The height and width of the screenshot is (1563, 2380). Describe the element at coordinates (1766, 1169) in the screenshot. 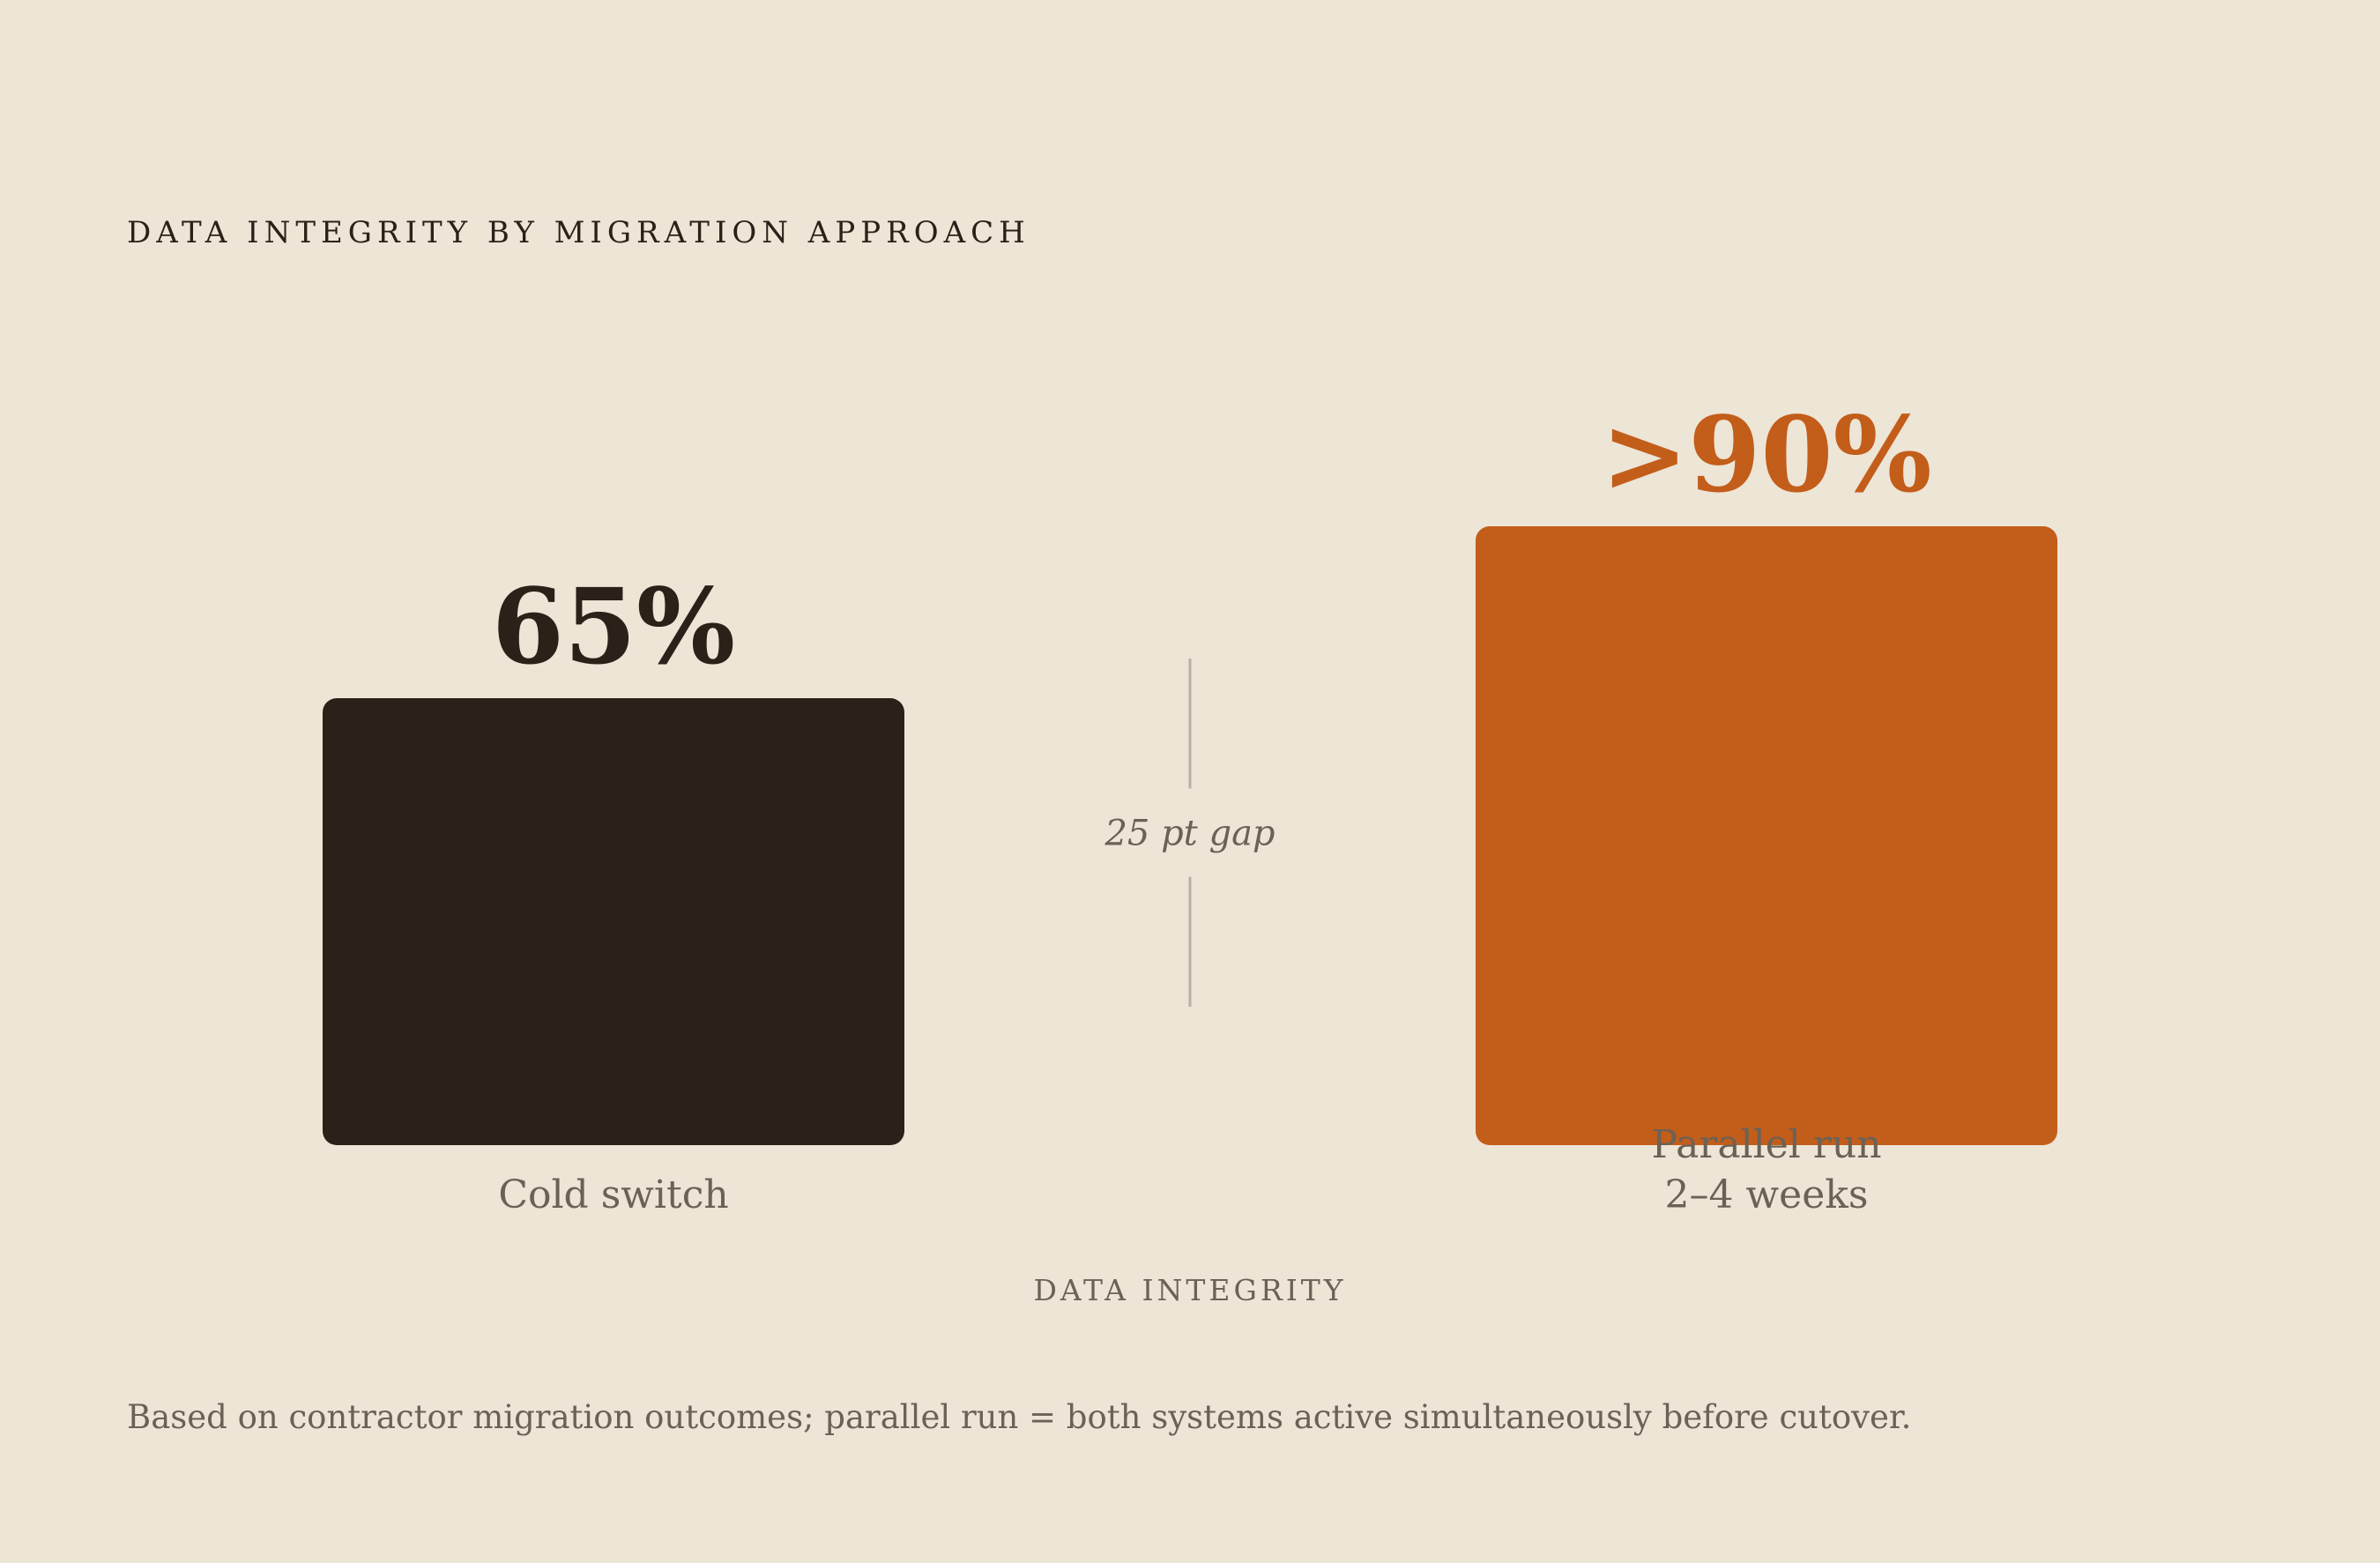

I see `category-label-2: Parallel run 2–4 weeks` at that location.